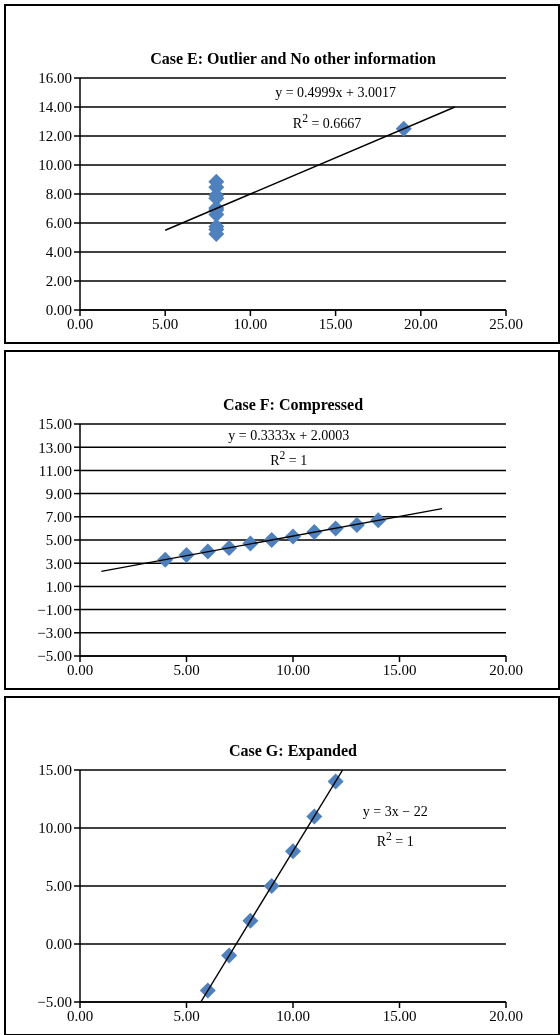 The width and height of the screenshot is (560, 1035). What do you see at coordinates (293, 751) in the screenshot?
I see `chart-title: Case G: Expanded` at bounding box center [293, 751].